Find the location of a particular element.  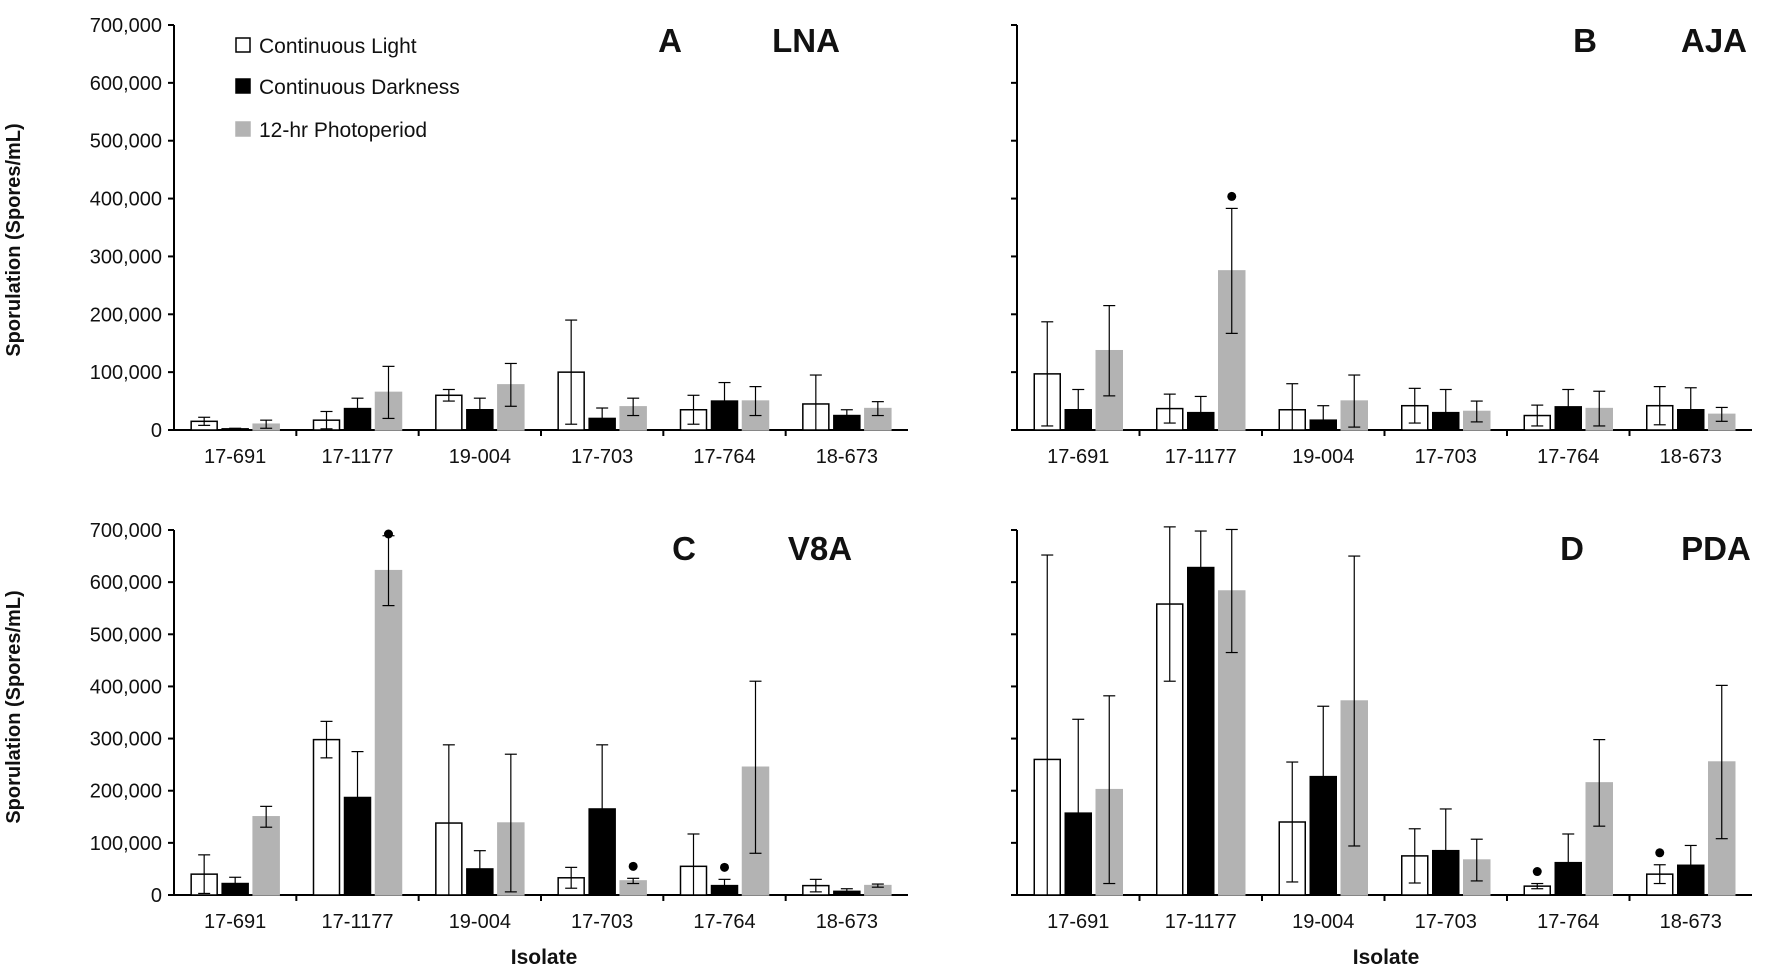

panel-c-y-tick-label: 500,000 is located at coordinates (126, 635).